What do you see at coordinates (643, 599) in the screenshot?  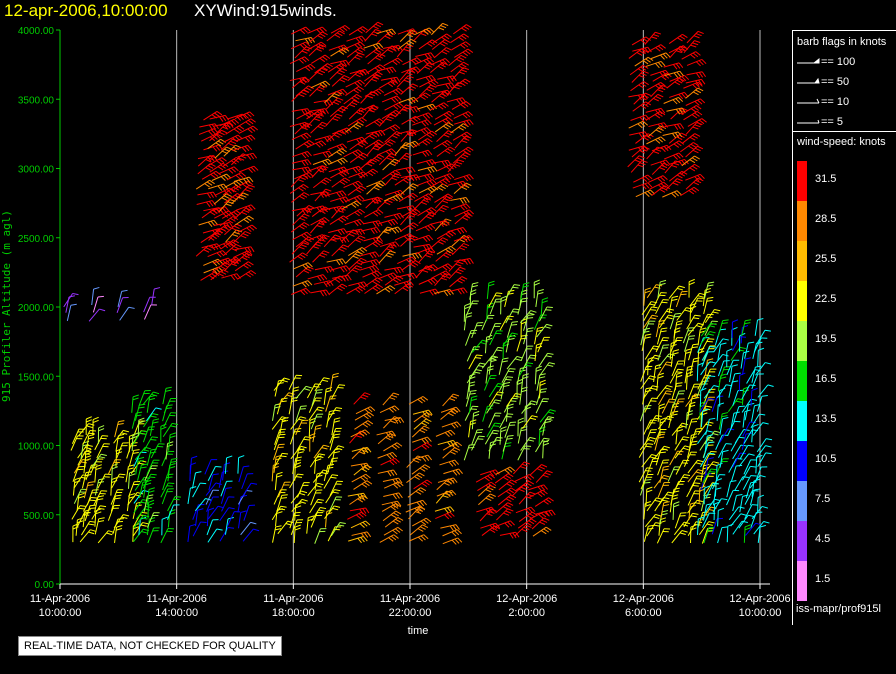 I see `x-tick-date-5: 12-Apr-2006` at bounding box center [643, 599].